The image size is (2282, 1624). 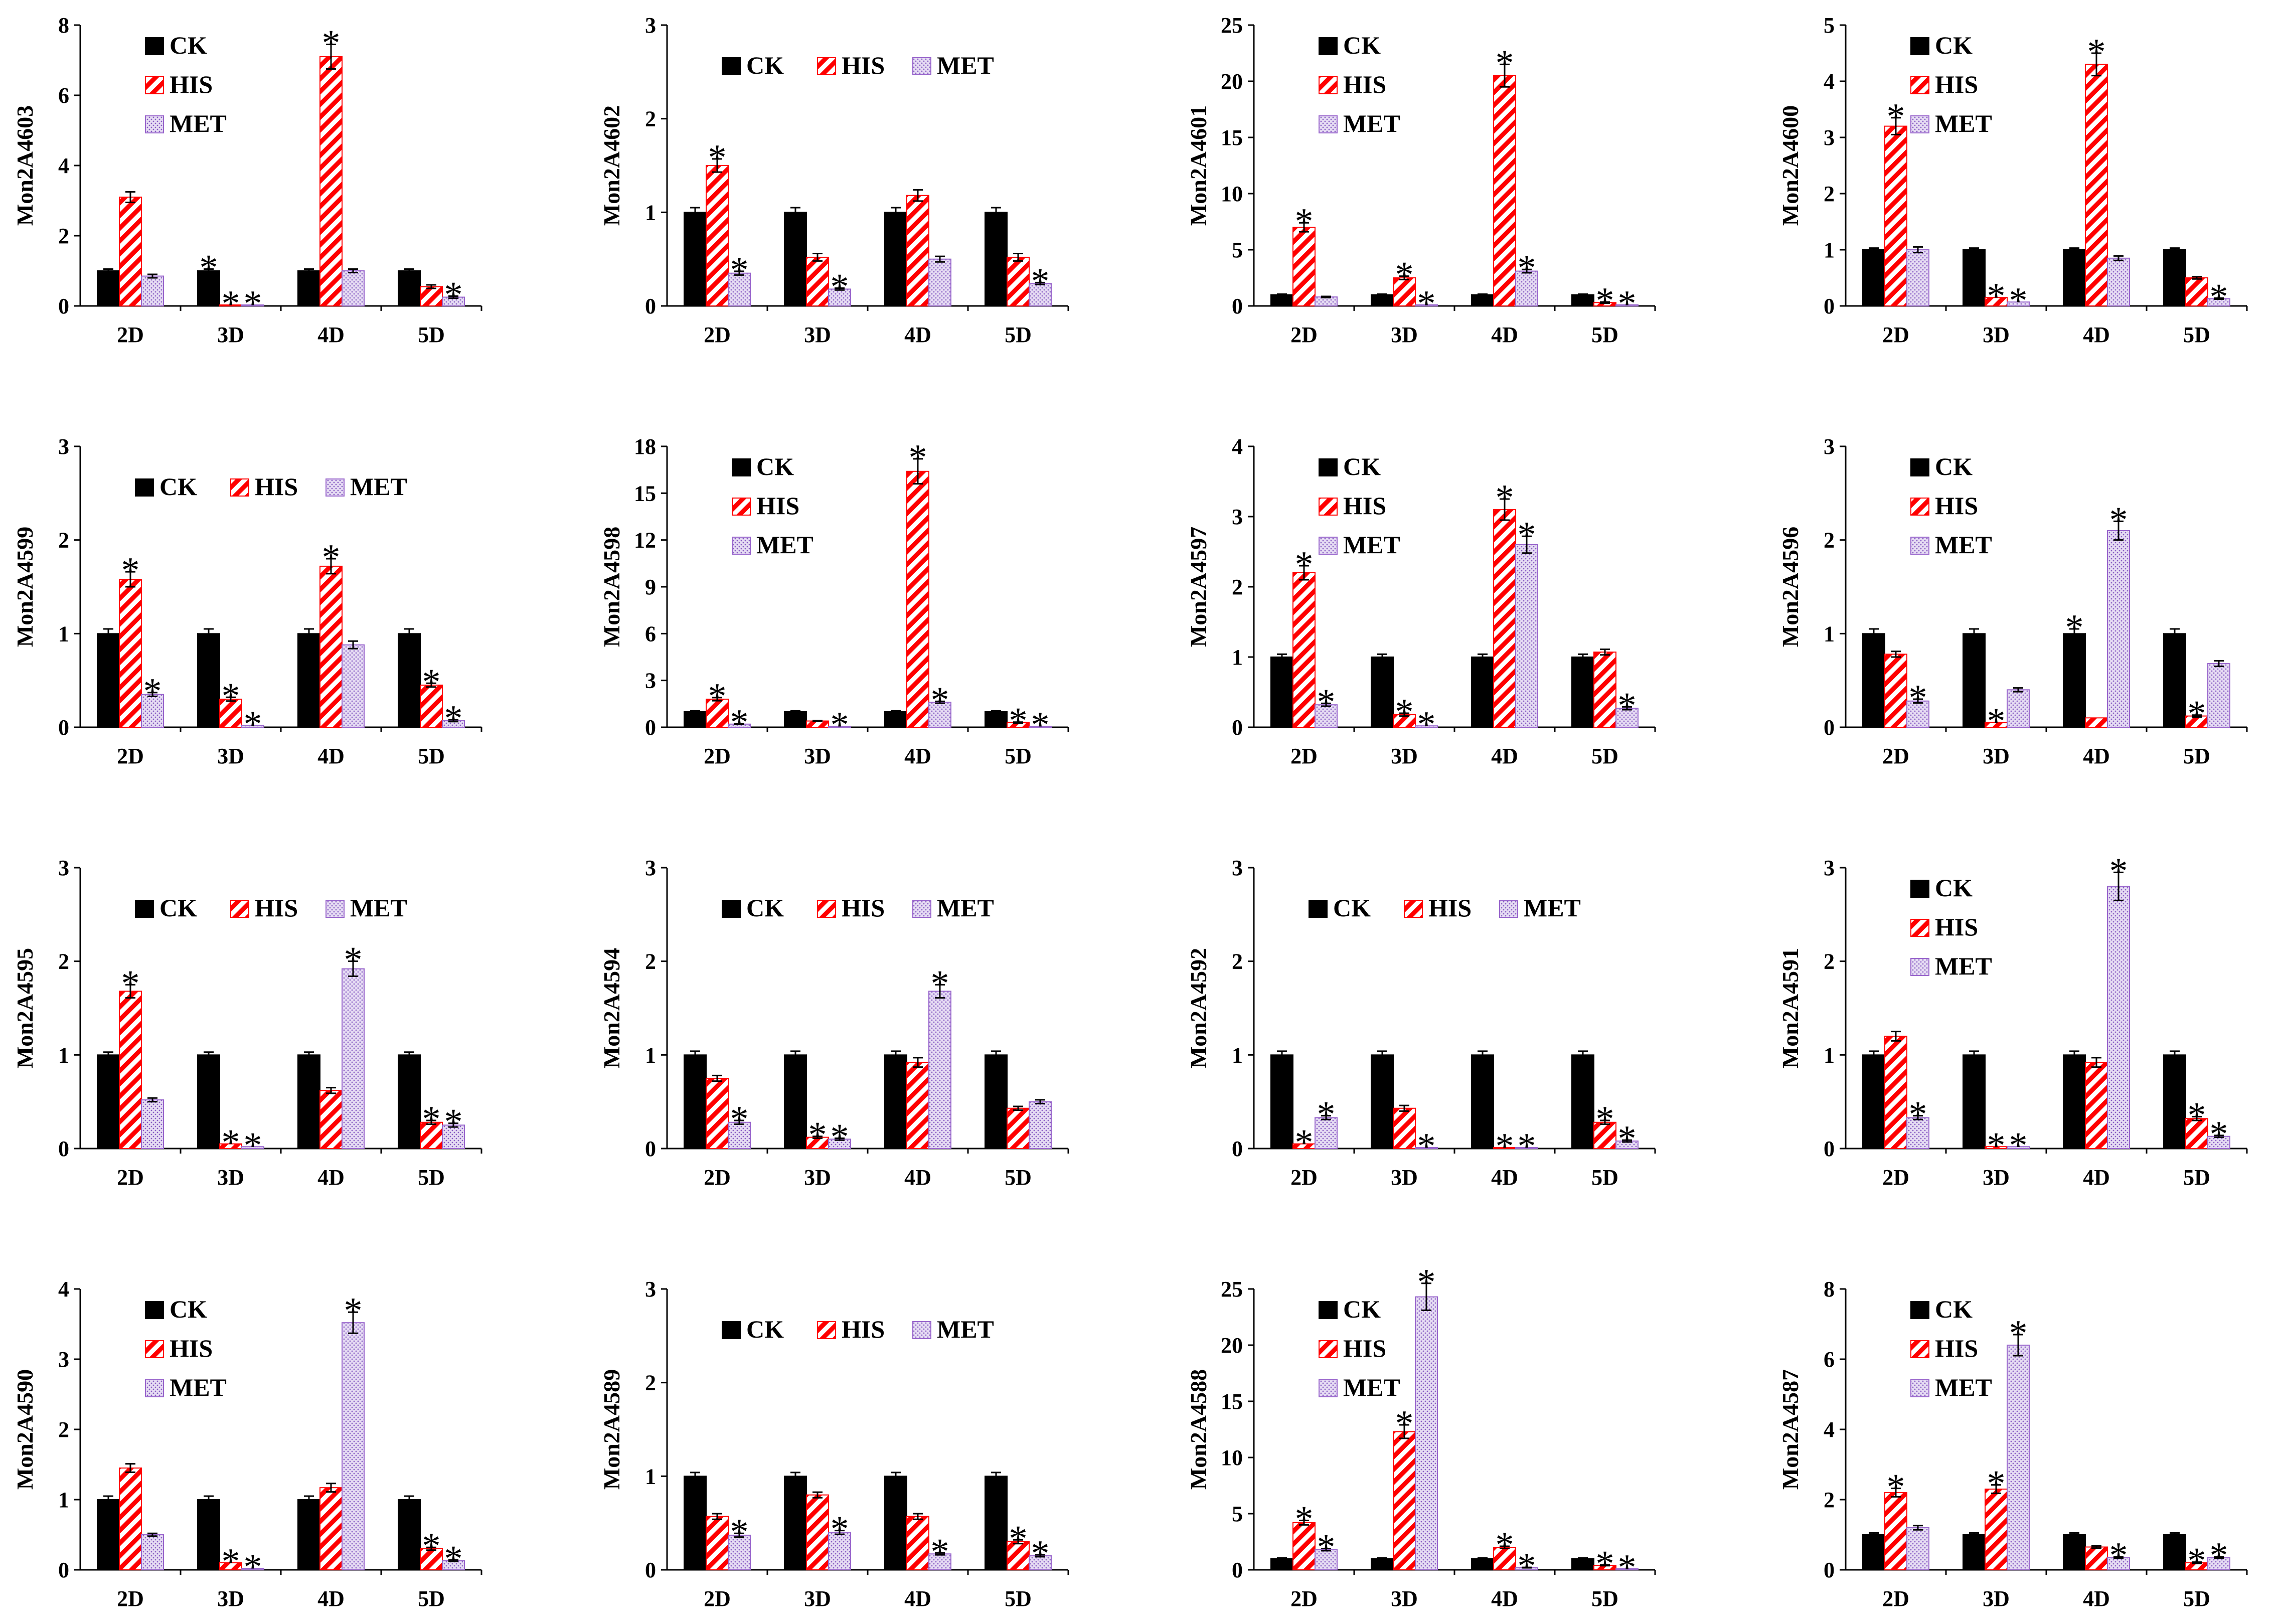 What do you see at coordinates (1018, 1177) in the screenshot?
I see `x-tick-label: 5D` at bounding box center [1018, 1177].